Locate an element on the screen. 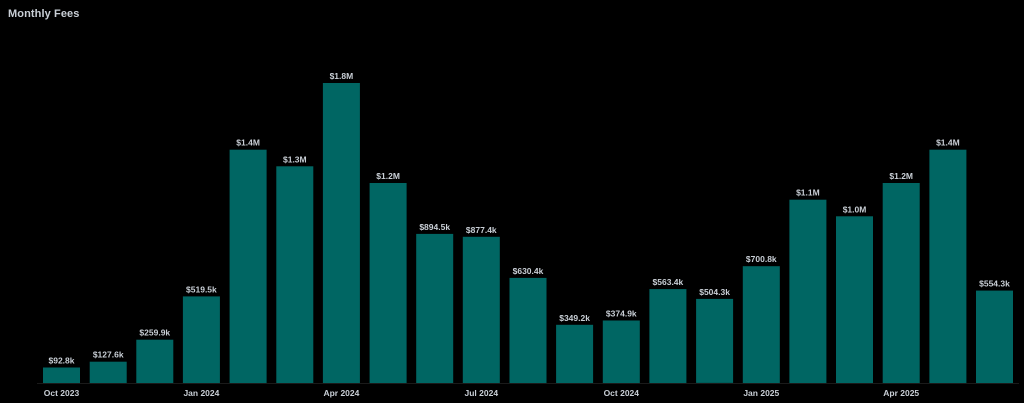 This screenshot has height=403, width=1024. data-label: $630.4k is located at coordinates (528, 271).